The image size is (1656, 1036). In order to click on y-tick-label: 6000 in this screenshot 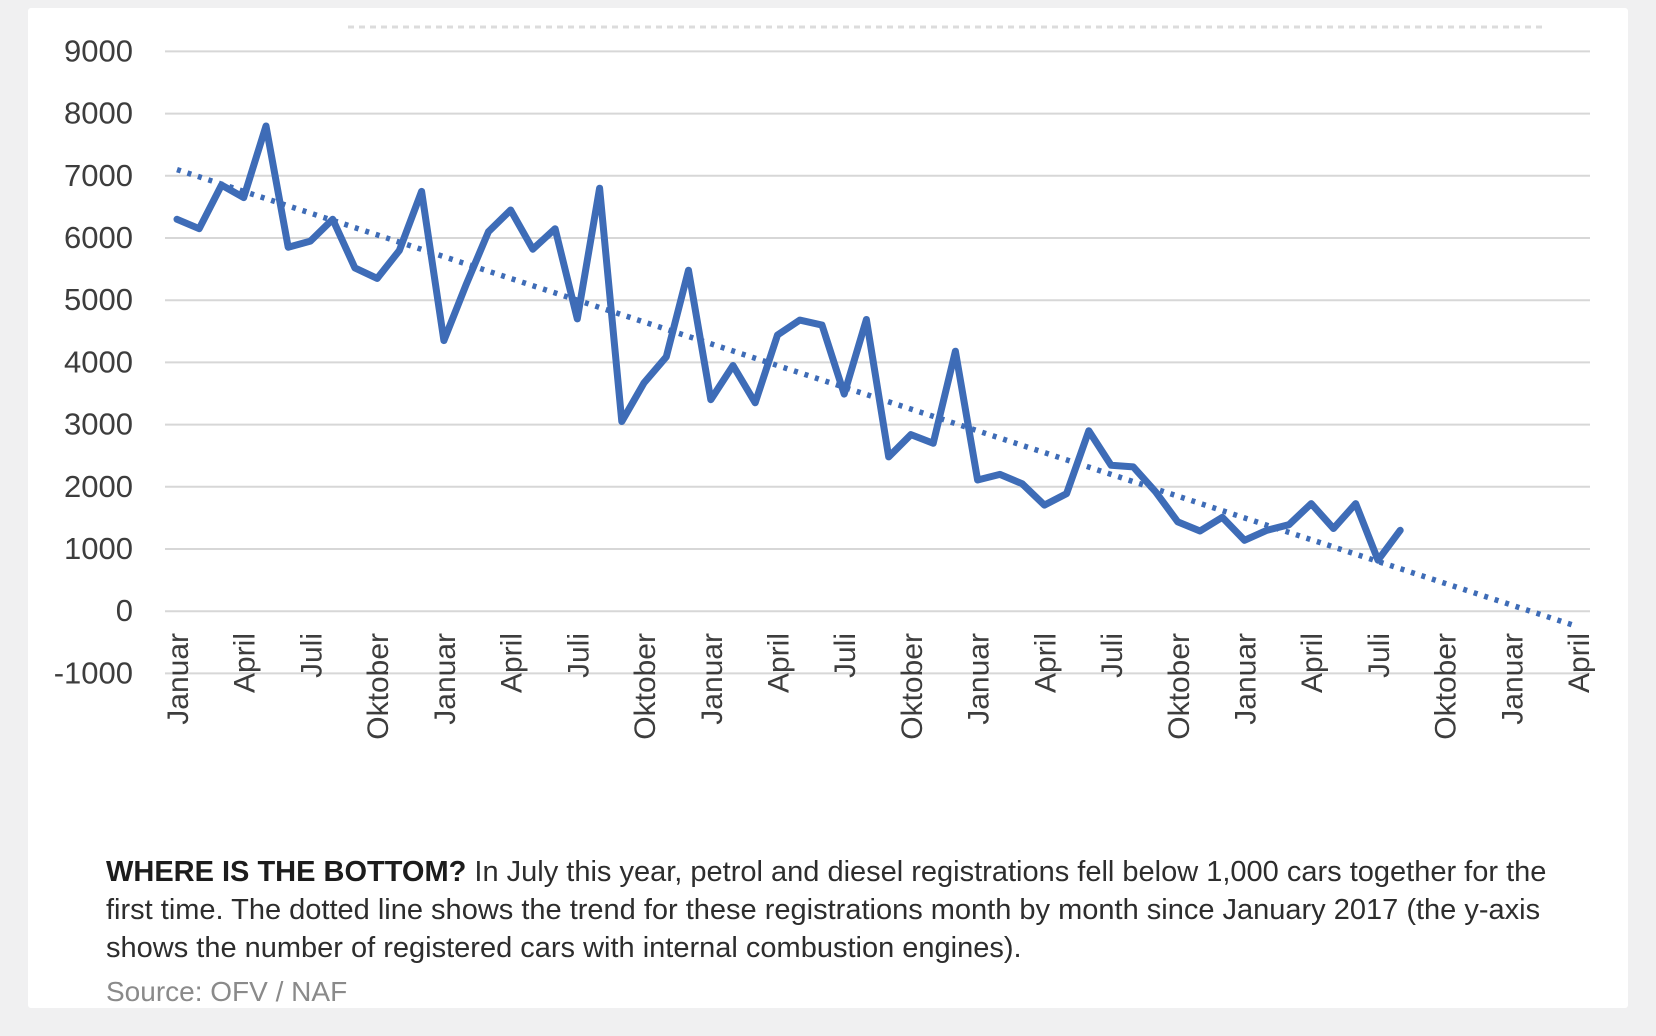, I will do `click(98, 237)`.